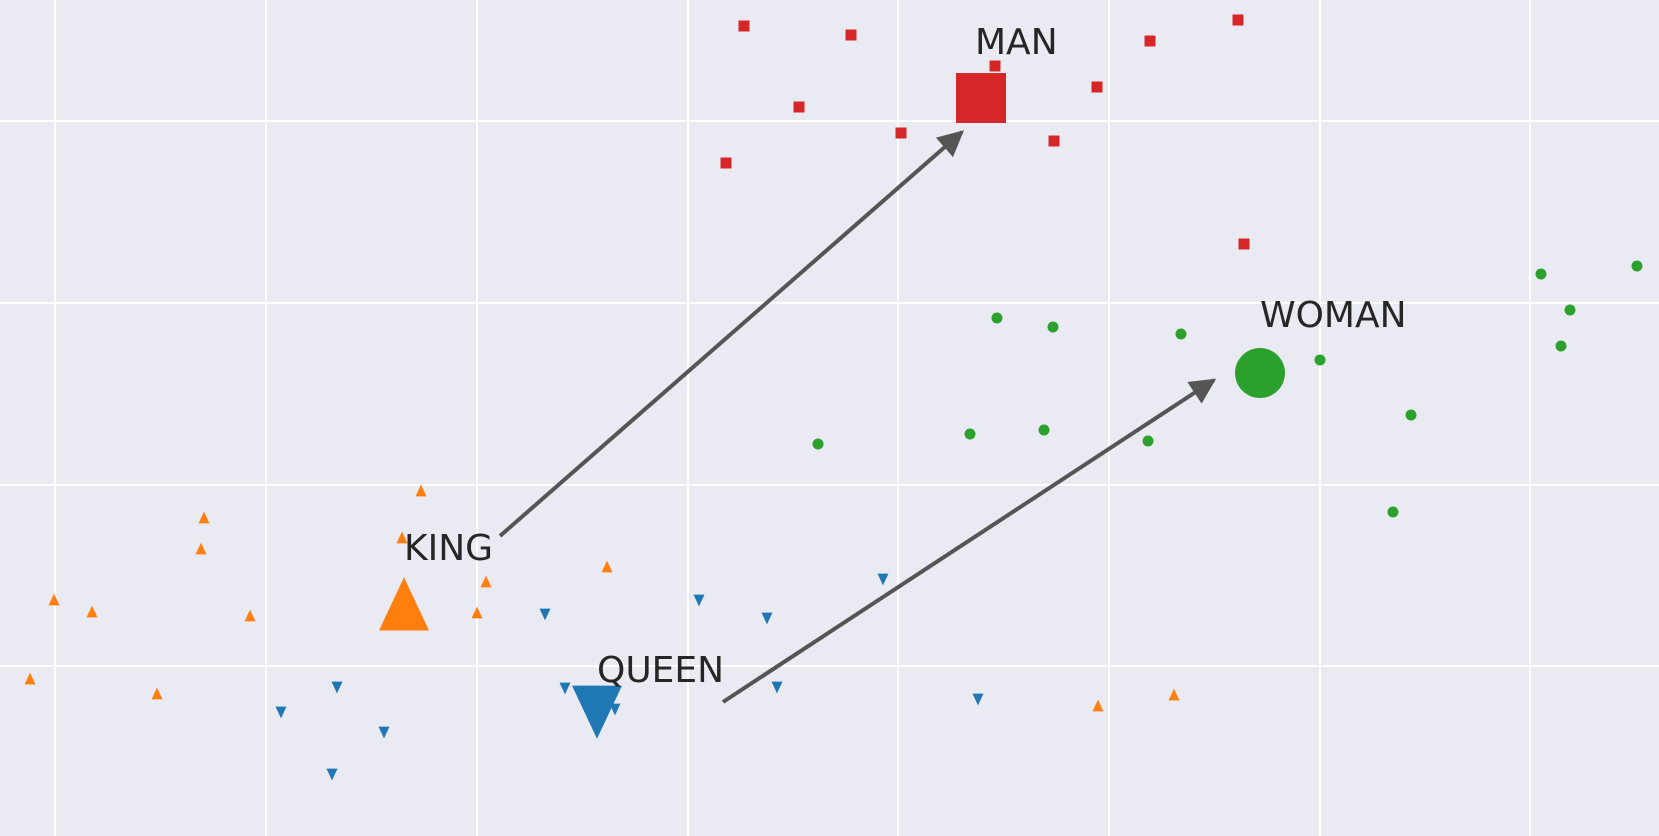  I want to click on label-man: MAN, so click(1016, 42).